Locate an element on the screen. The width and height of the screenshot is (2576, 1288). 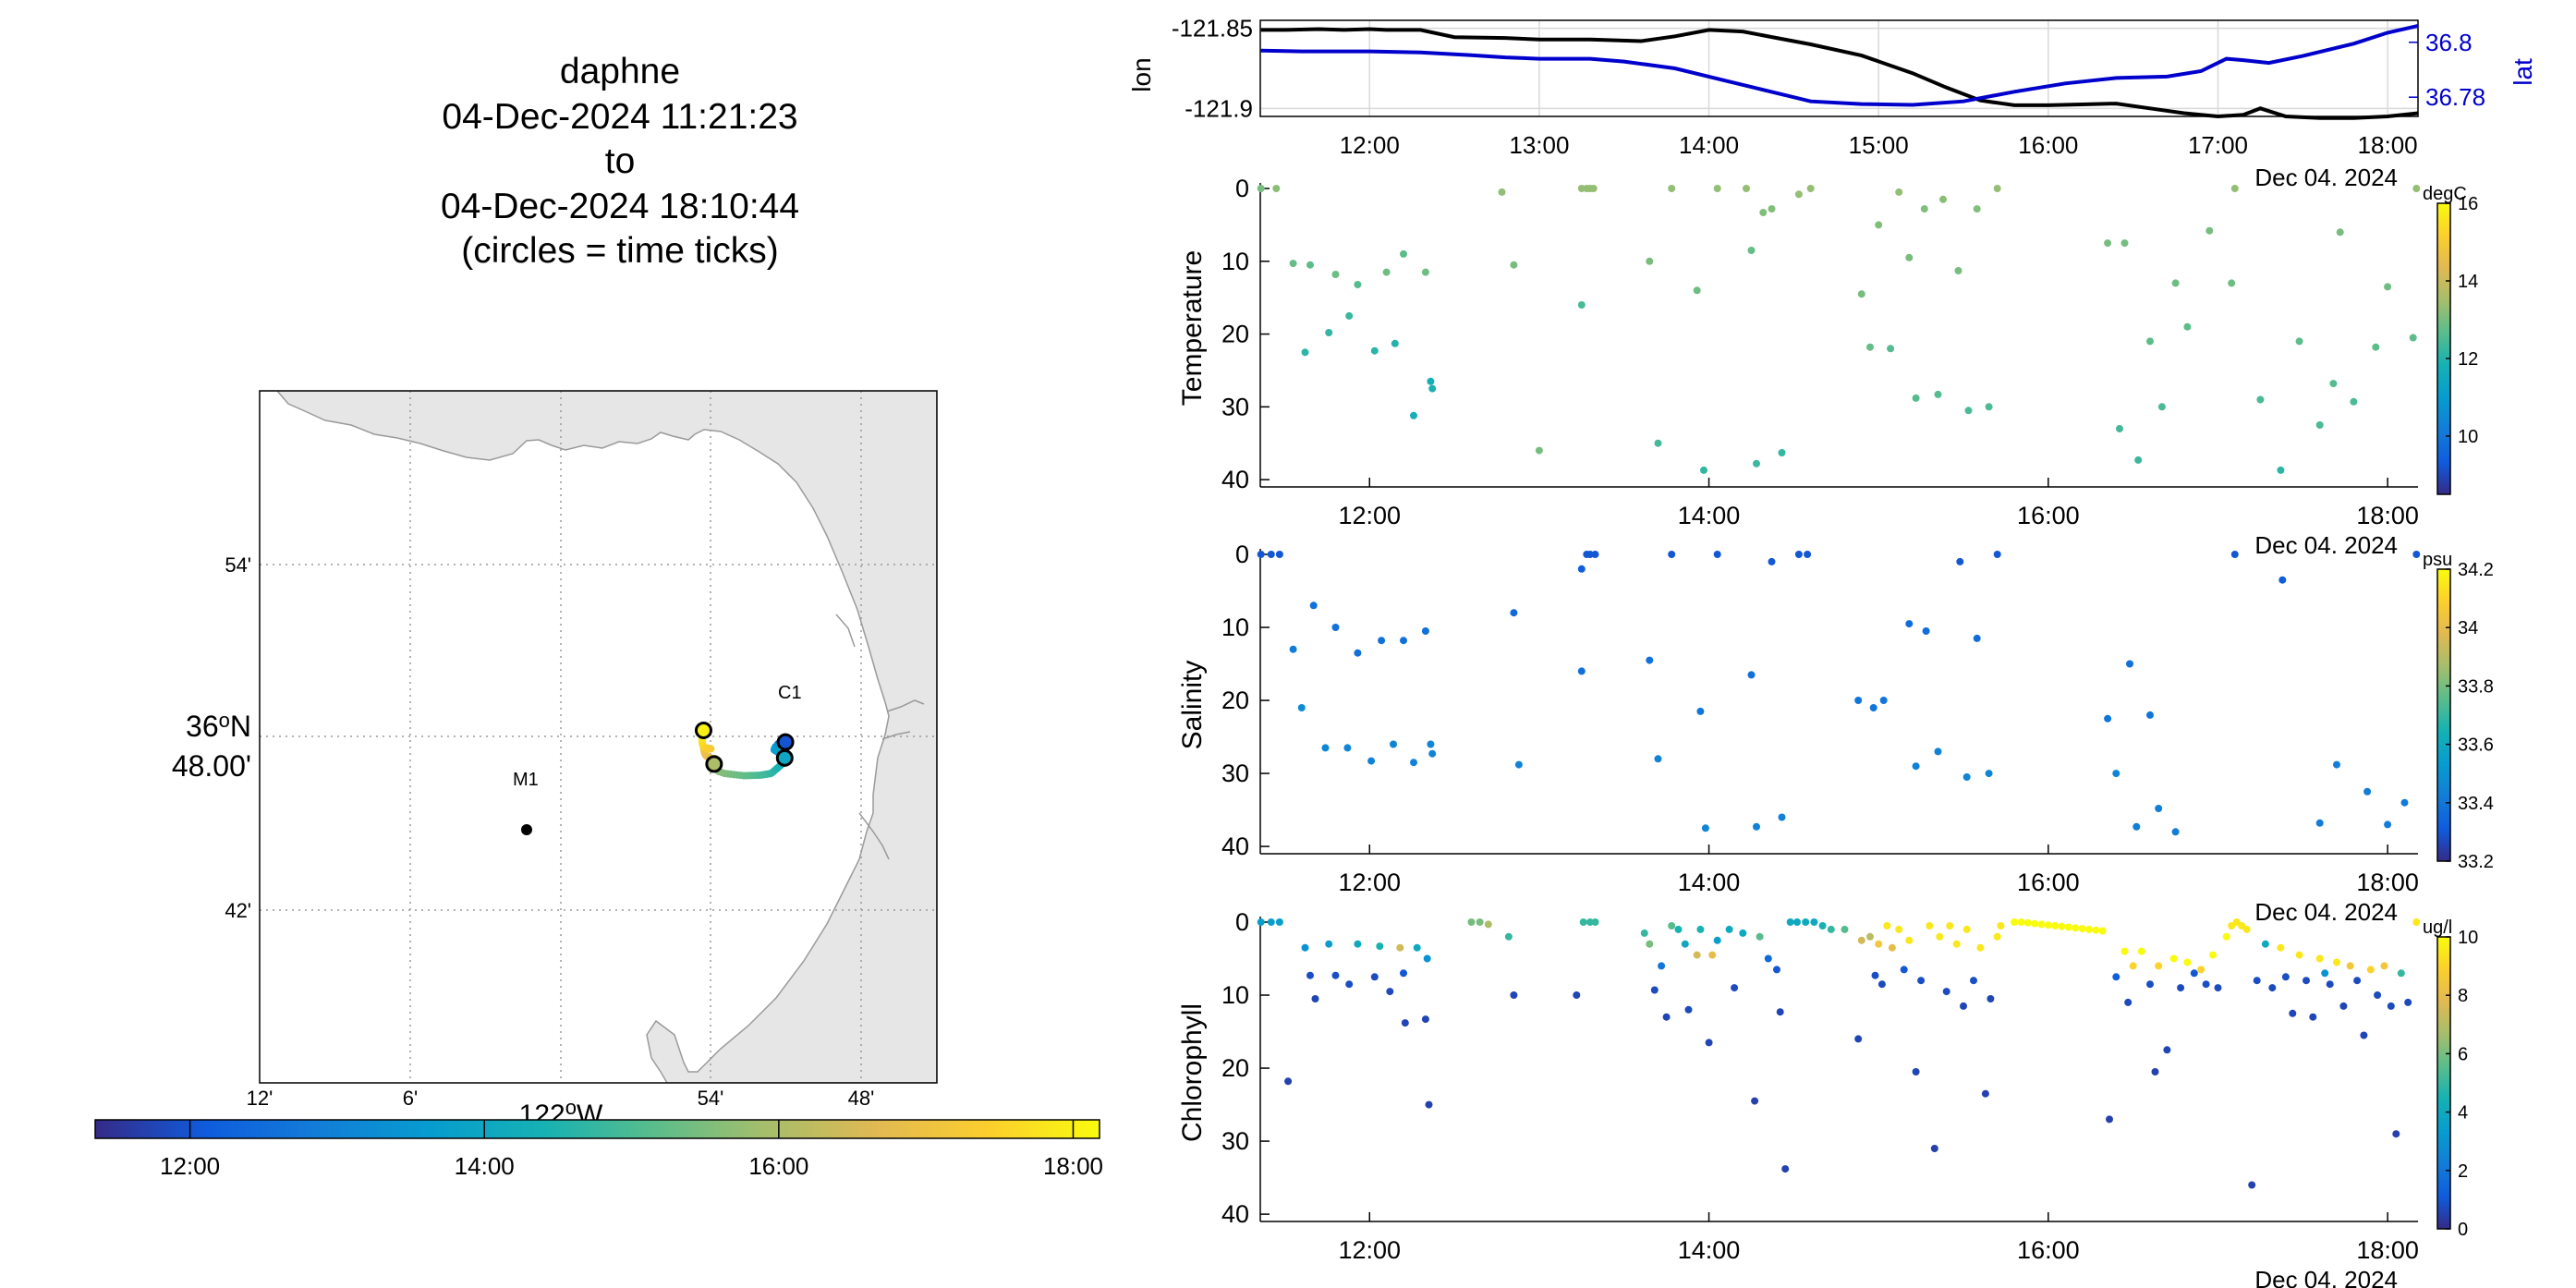
map-lat-labels: 54' 42' 36oN 48.00' is located at coordinates (211, 737).